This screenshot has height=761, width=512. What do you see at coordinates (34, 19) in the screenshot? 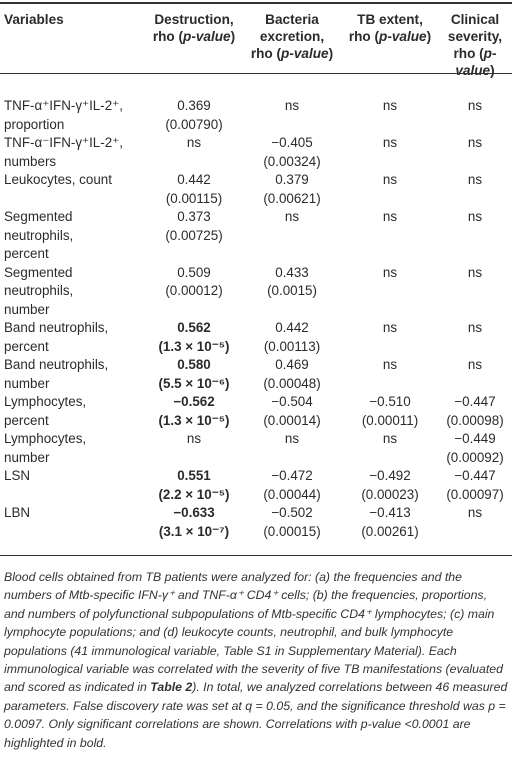
I see `header-variables: Variables` at bounding box center [34, 19].